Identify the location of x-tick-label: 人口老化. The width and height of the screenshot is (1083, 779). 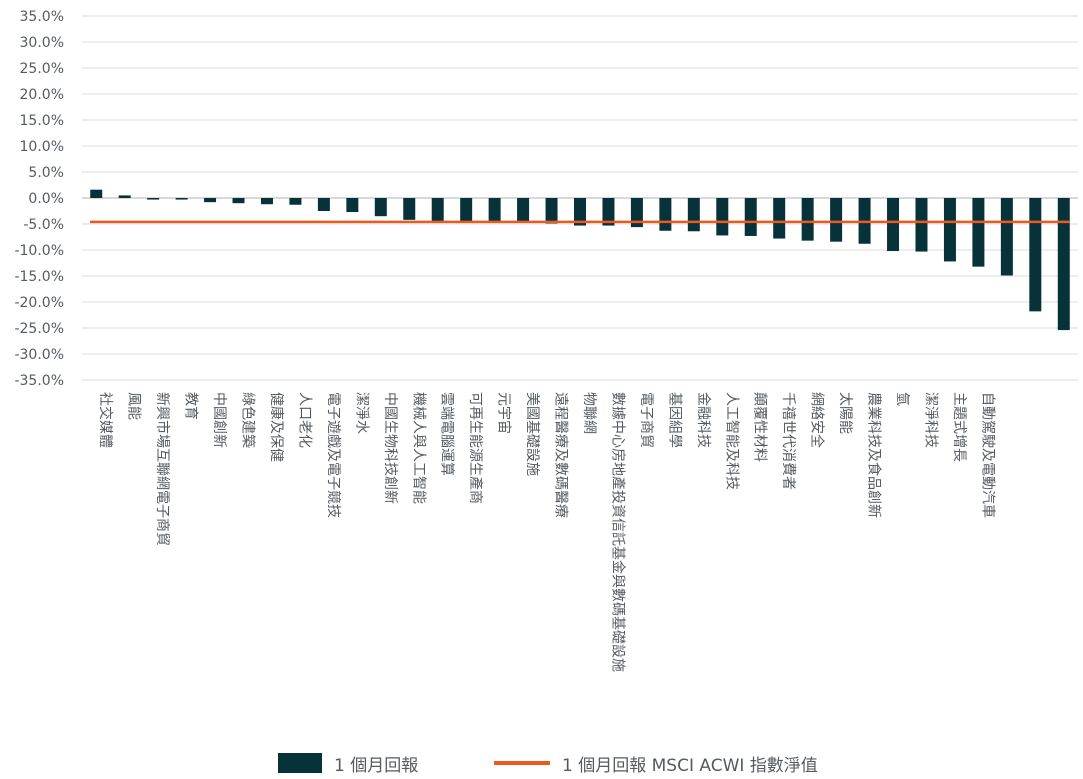
(304, 420).